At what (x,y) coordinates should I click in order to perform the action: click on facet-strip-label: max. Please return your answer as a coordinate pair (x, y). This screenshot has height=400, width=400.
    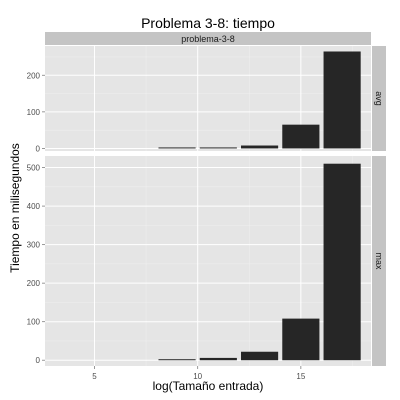
    Looking at the image, I should click on (379, 261).